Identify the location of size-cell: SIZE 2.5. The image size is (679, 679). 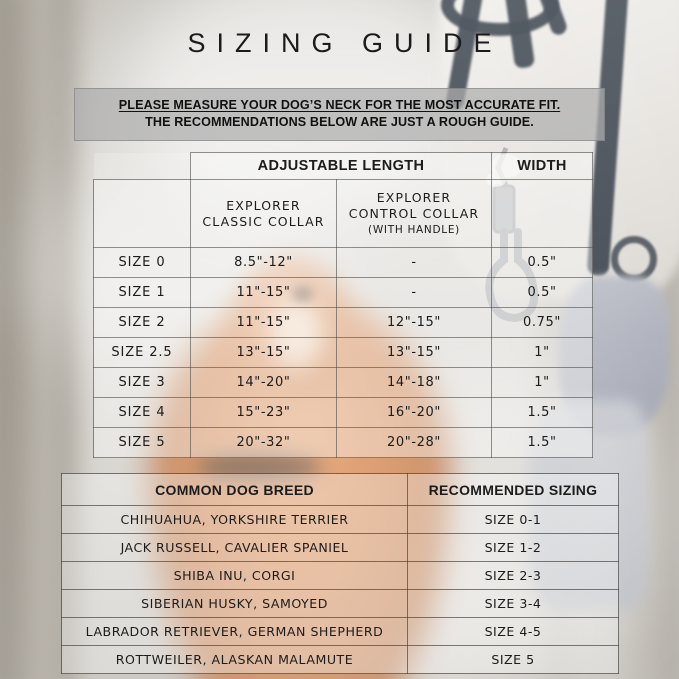
(142, 352).